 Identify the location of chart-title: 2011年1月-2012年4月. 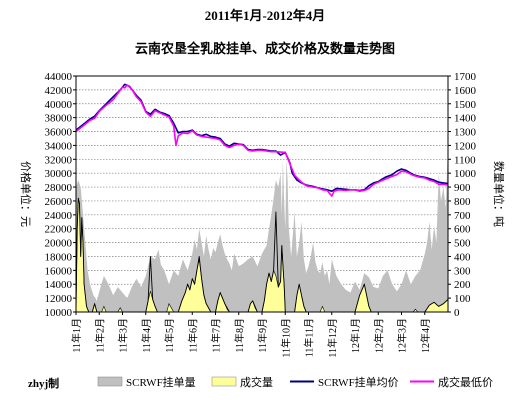
(265, 15).